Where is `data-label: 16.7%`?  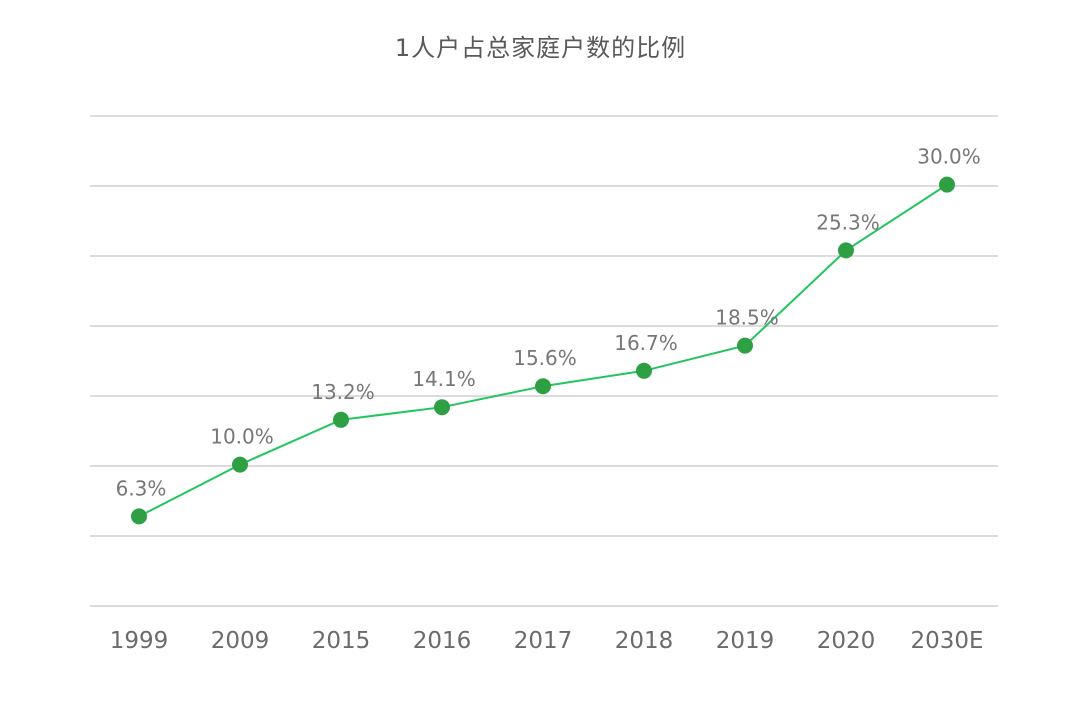 data-label: 16.7% is located at coordinates (646, 343).